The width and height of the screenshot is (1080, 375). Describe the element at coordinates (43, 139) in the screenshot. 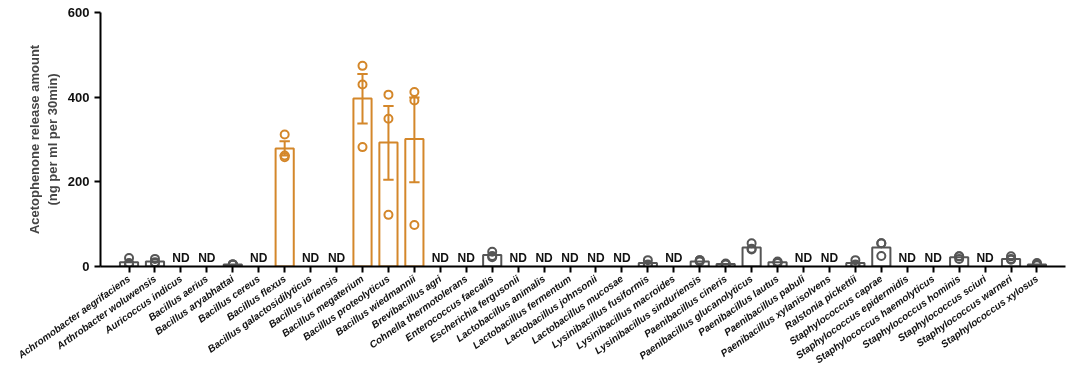

I see `y-axis-title: Acetophenone release amount (ng per ml per 30min)` at that location.